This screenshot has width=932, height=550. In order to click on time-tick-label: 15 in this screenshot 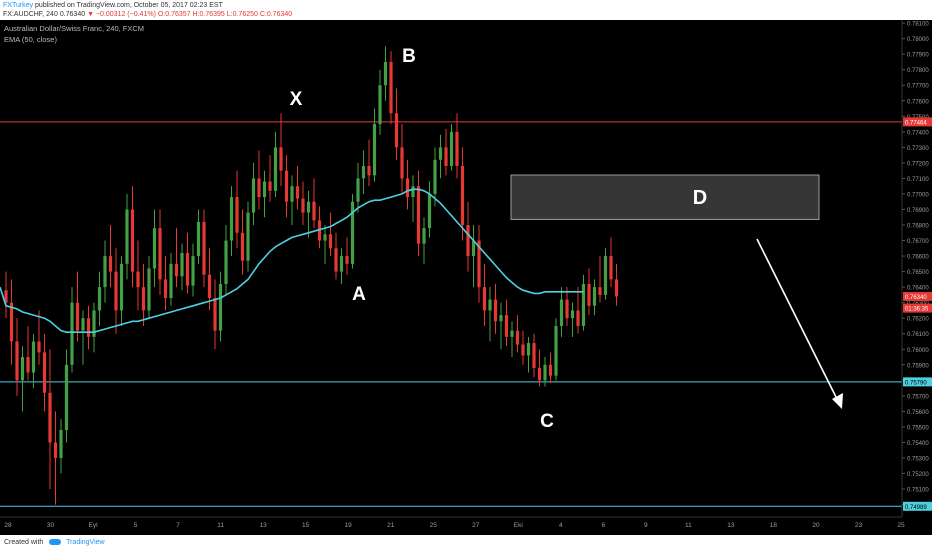, I will do `click(306, 525)`.